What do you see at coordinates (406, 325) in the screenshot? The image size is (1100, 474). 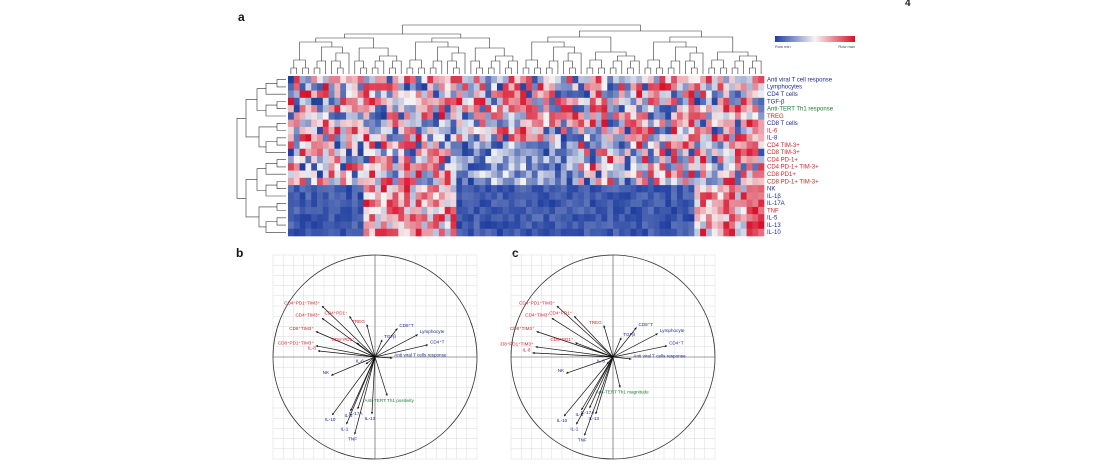 I see `vector-label: CD8⁺T` at bounding box center [406, 325].